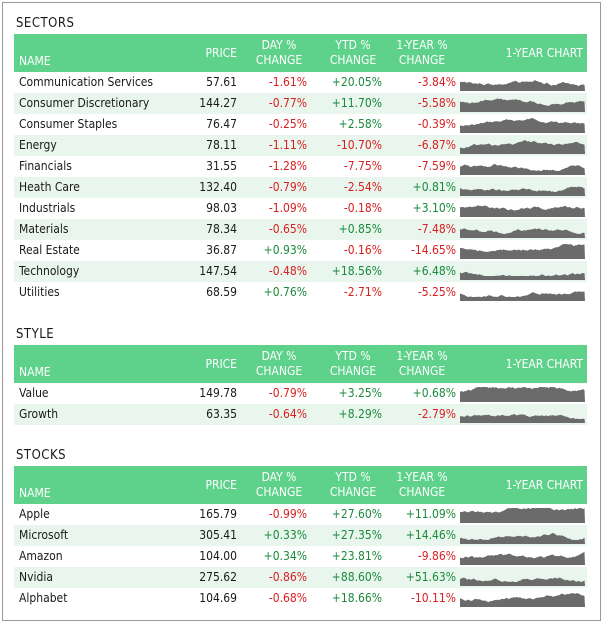  What do you see at coordinates (300, 556) in the screenshot?
I see `table-row: Amazon 104.00 +0.34% +23.81% -9.86%` at bounding box center [300, 556].